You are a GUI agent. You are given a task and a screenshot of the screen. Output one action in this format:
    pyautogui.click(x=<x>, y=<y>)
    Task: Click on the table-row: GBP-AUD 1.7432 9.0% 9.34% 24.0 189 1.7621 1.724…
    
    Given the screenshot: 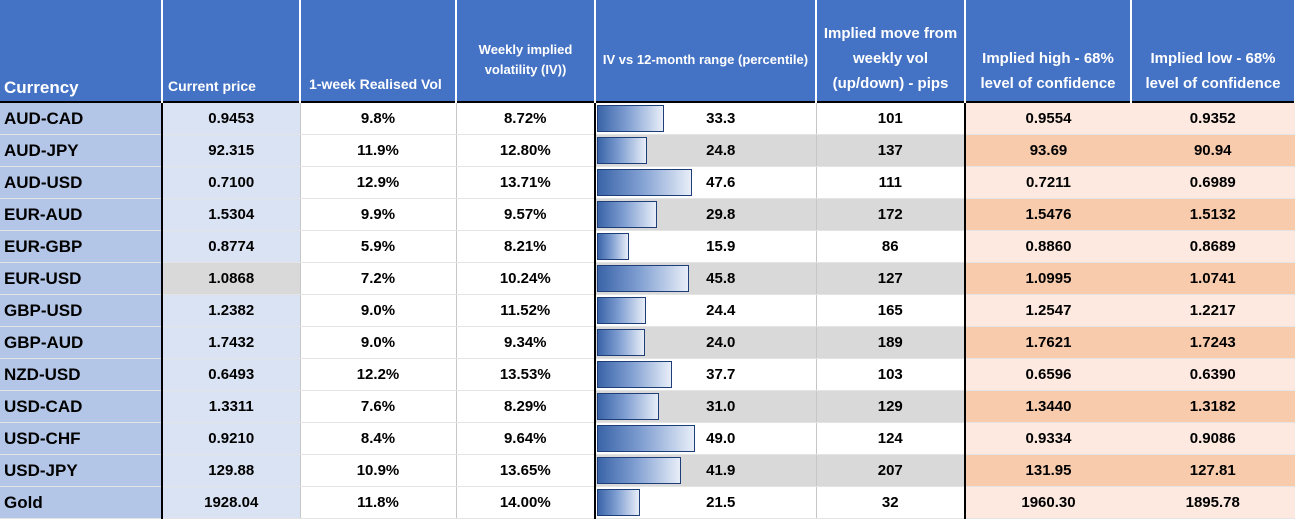 What is the action you would take?
    pyautogui.click(x=647, y=342)
    